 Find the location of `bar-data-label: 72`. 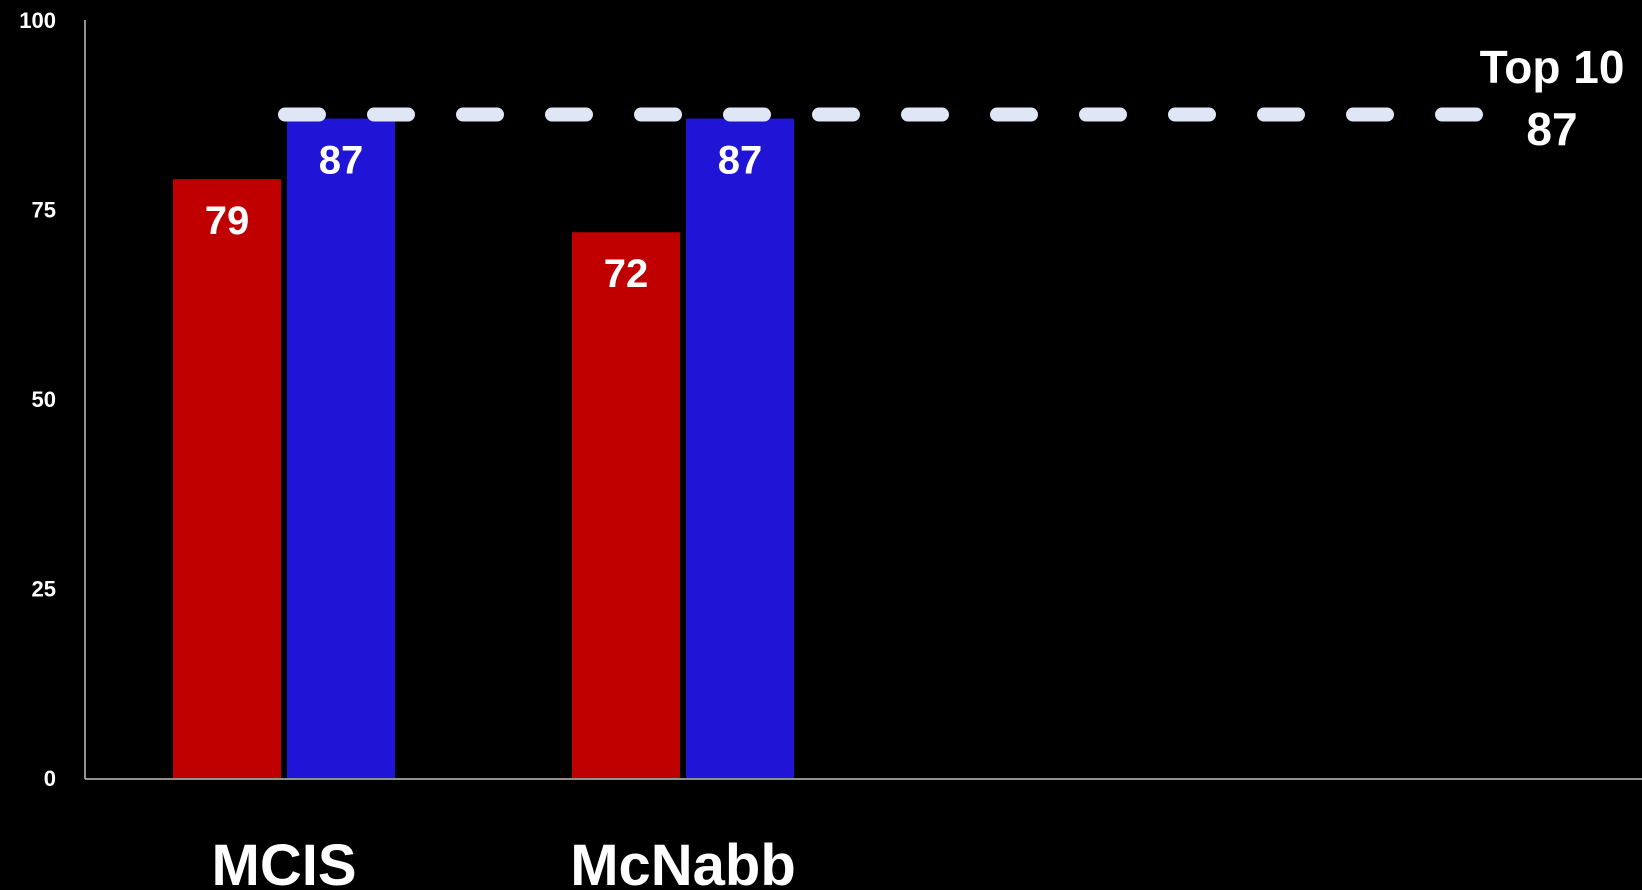

bar-data-label: 72 is located at coordinates (626, 274).